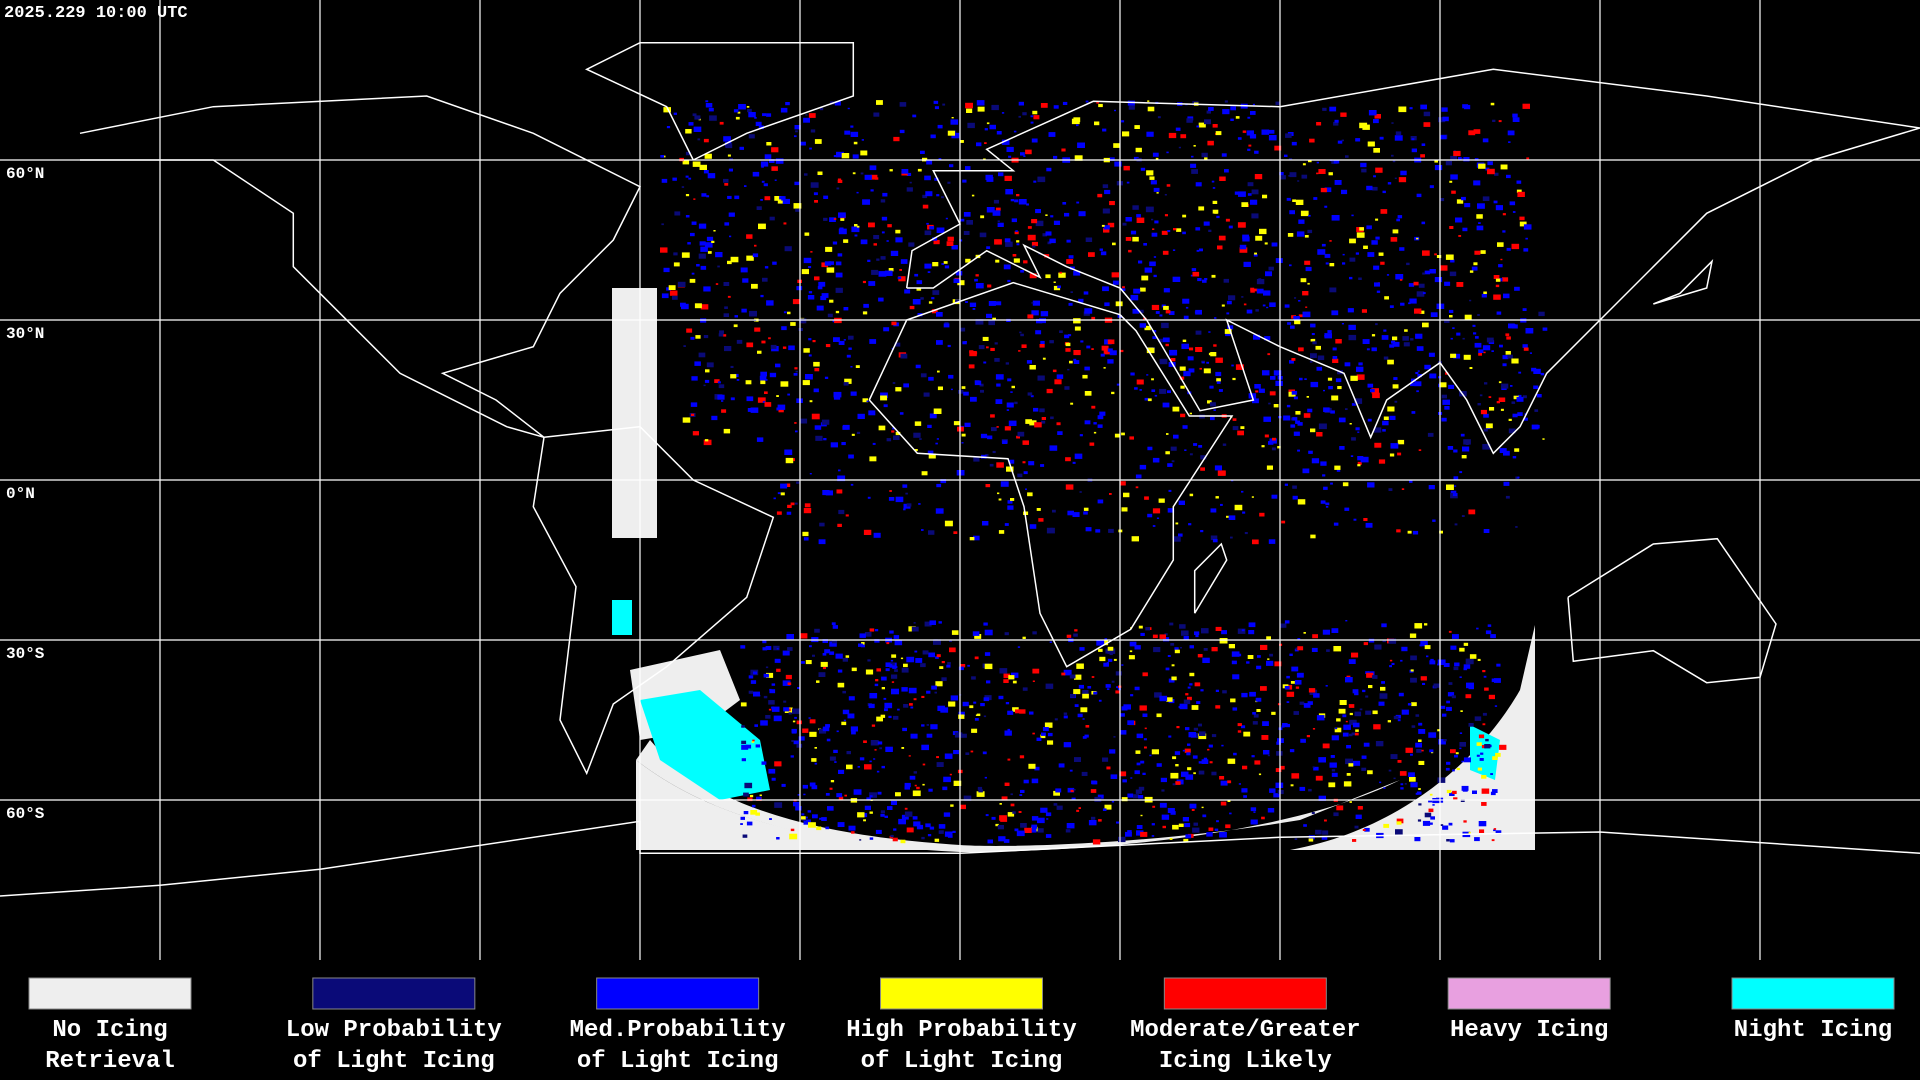 The width and height of the screenshot is (1920, 1080). Describe the element at coordinates (1245, 1030) in the screenshot. I see `legend-label: Moderate/Greater` at that location.